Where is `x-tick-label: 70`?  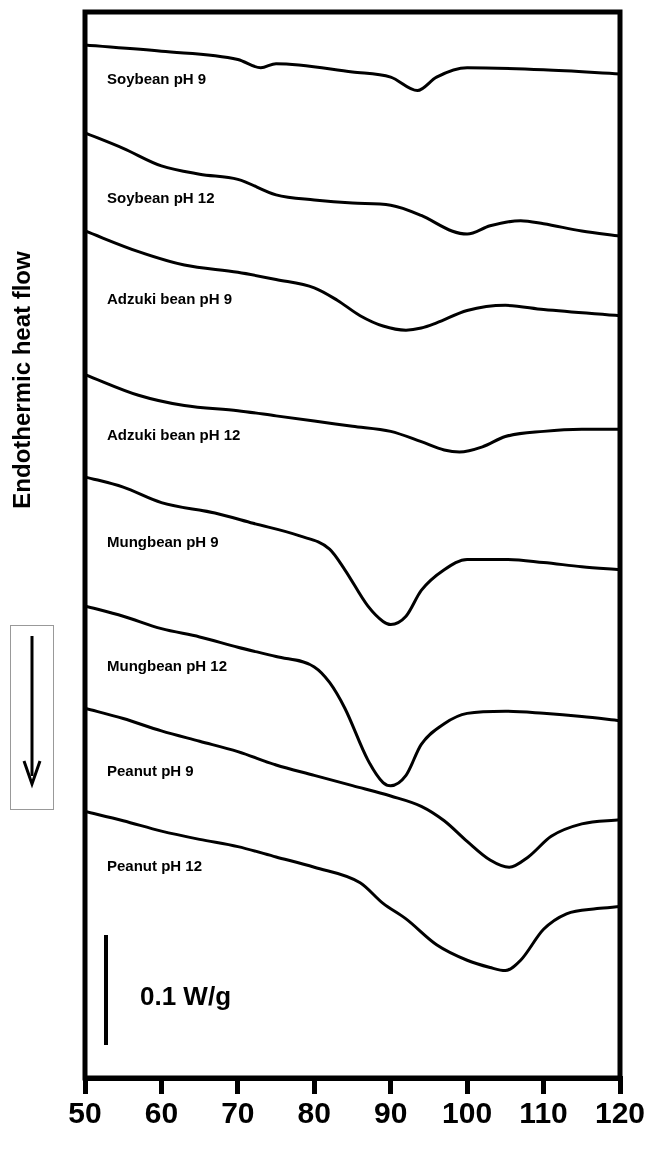
x-tick-label: 70 is located at coordinates (238, 1113).